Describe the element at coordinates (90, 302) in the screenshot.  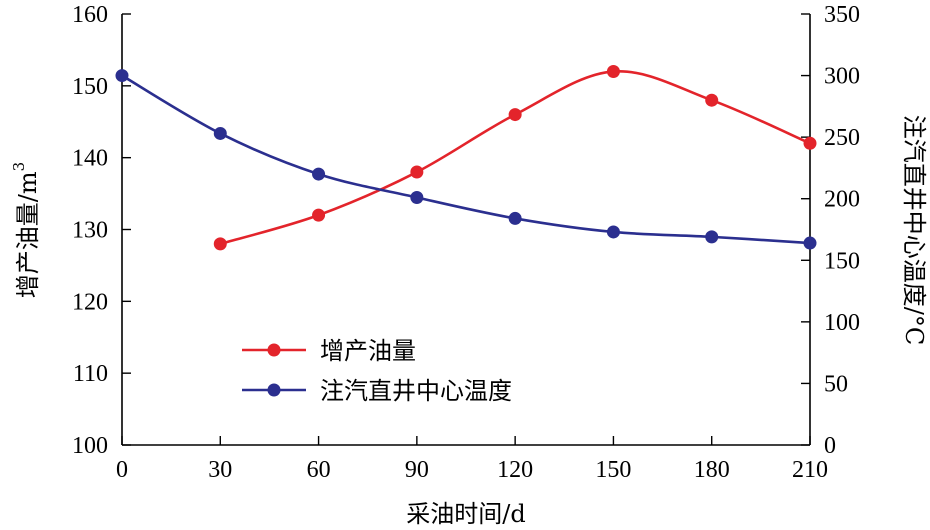
I see `left-y-tick-label: 120` at that location.